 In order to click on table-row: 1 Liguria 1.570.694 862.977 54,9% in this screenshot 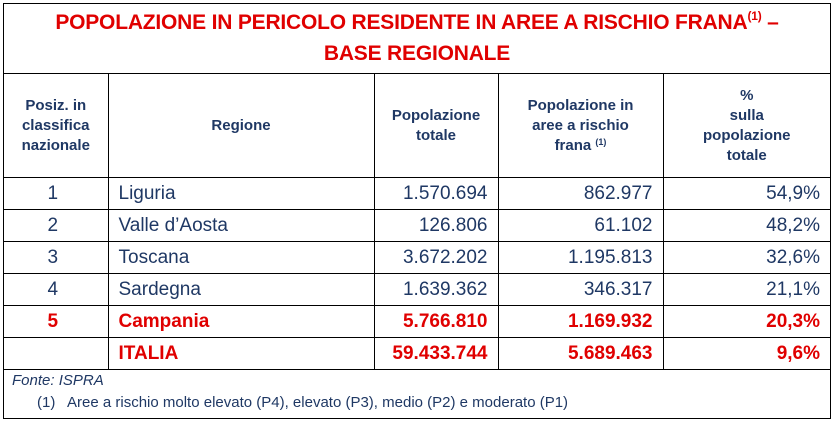, I will do `click(417, 193)`.